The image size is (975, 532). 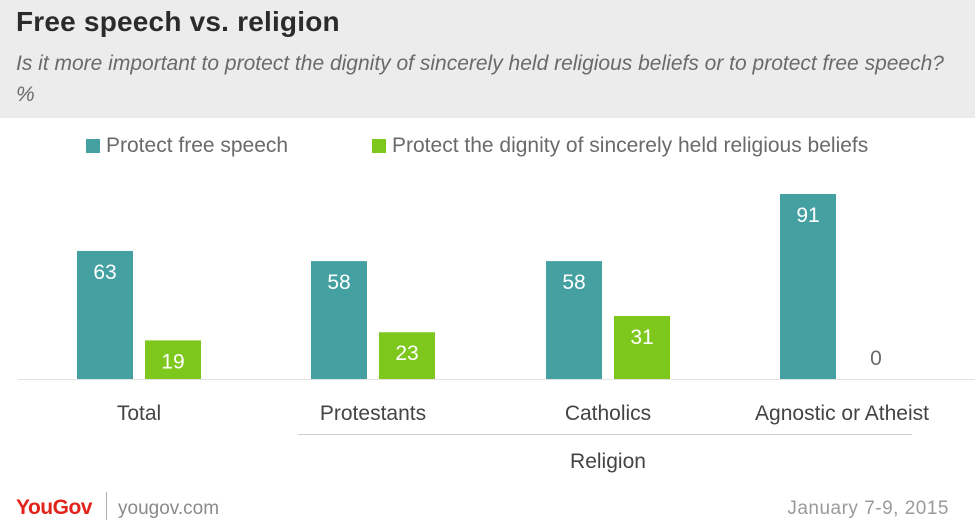 What do you see at coordinates (54, 507) in the screenshot?
I see `yougov-logo: YouGov` at bounding box center [54, 507].